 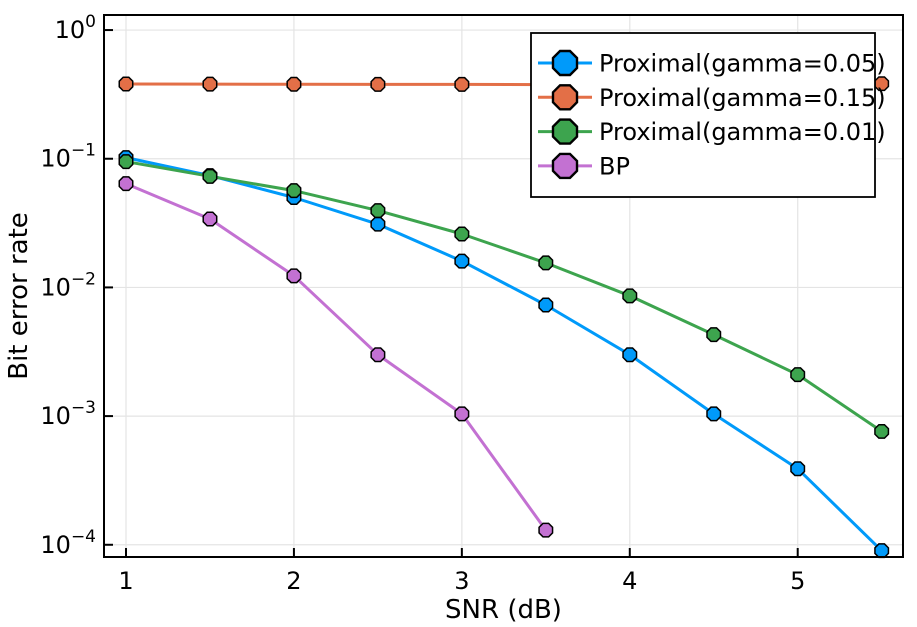 I want to click on y-tick-label: 10⁻⁴, so click(x=68, y=543).